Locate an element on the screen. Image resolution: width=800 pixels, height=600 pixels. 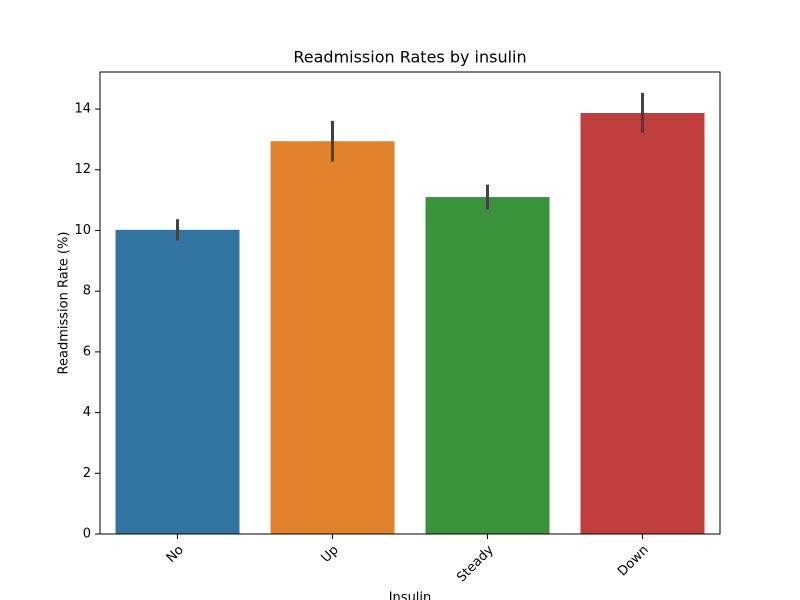
x-tick-label: Steady is located at coordinates (475, 563).